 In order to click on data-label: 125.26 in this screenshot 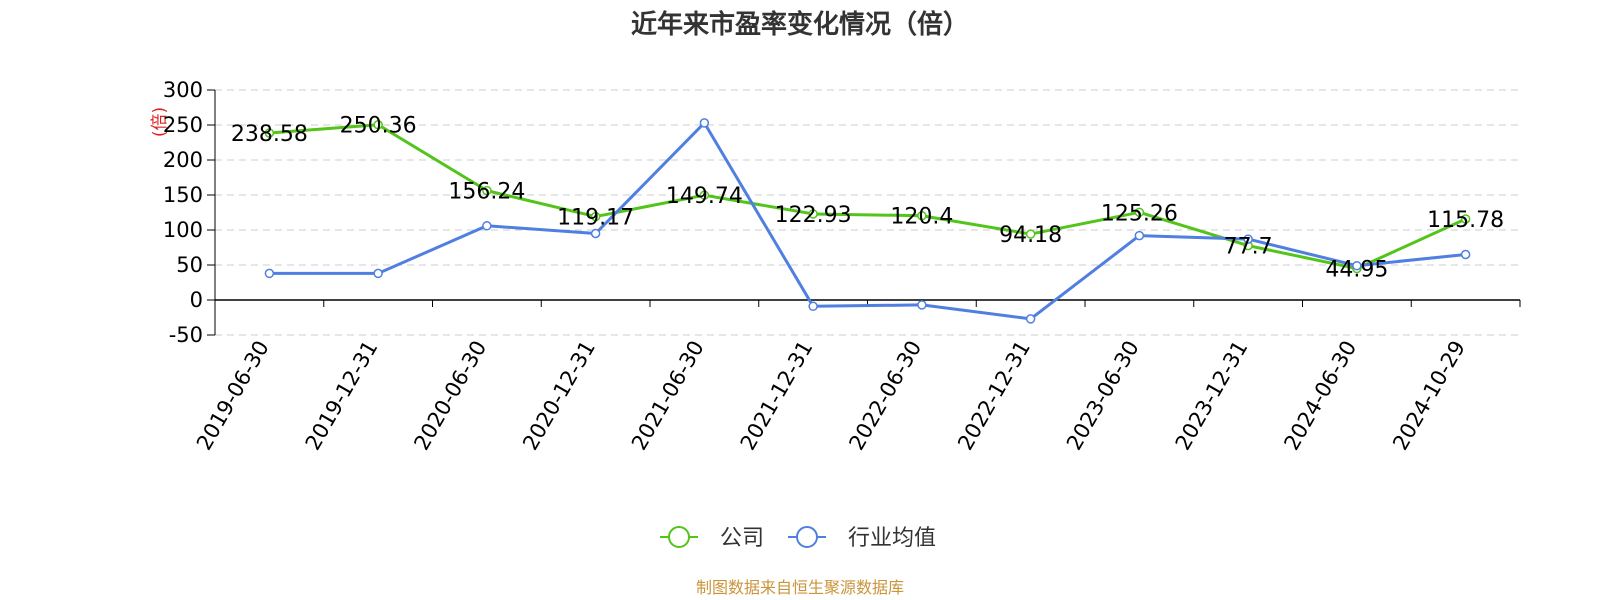, I will do `click(1139, 213)`.